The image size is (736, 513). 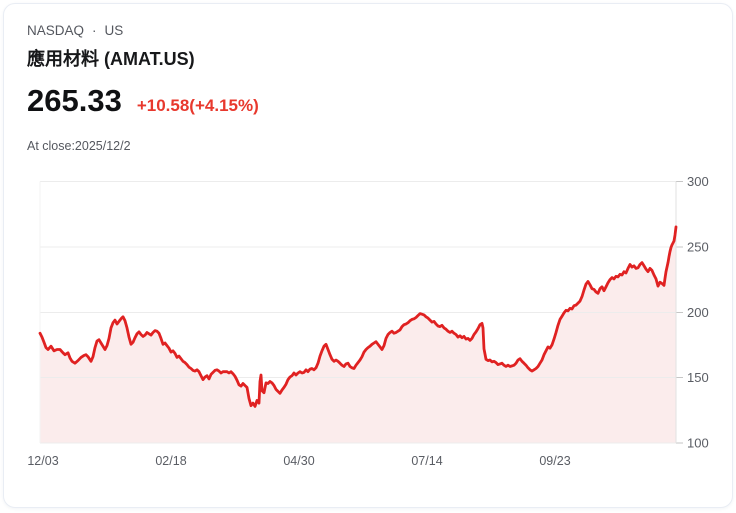 I want to click on y-axis-label: 150, so click(x=698, y=377).